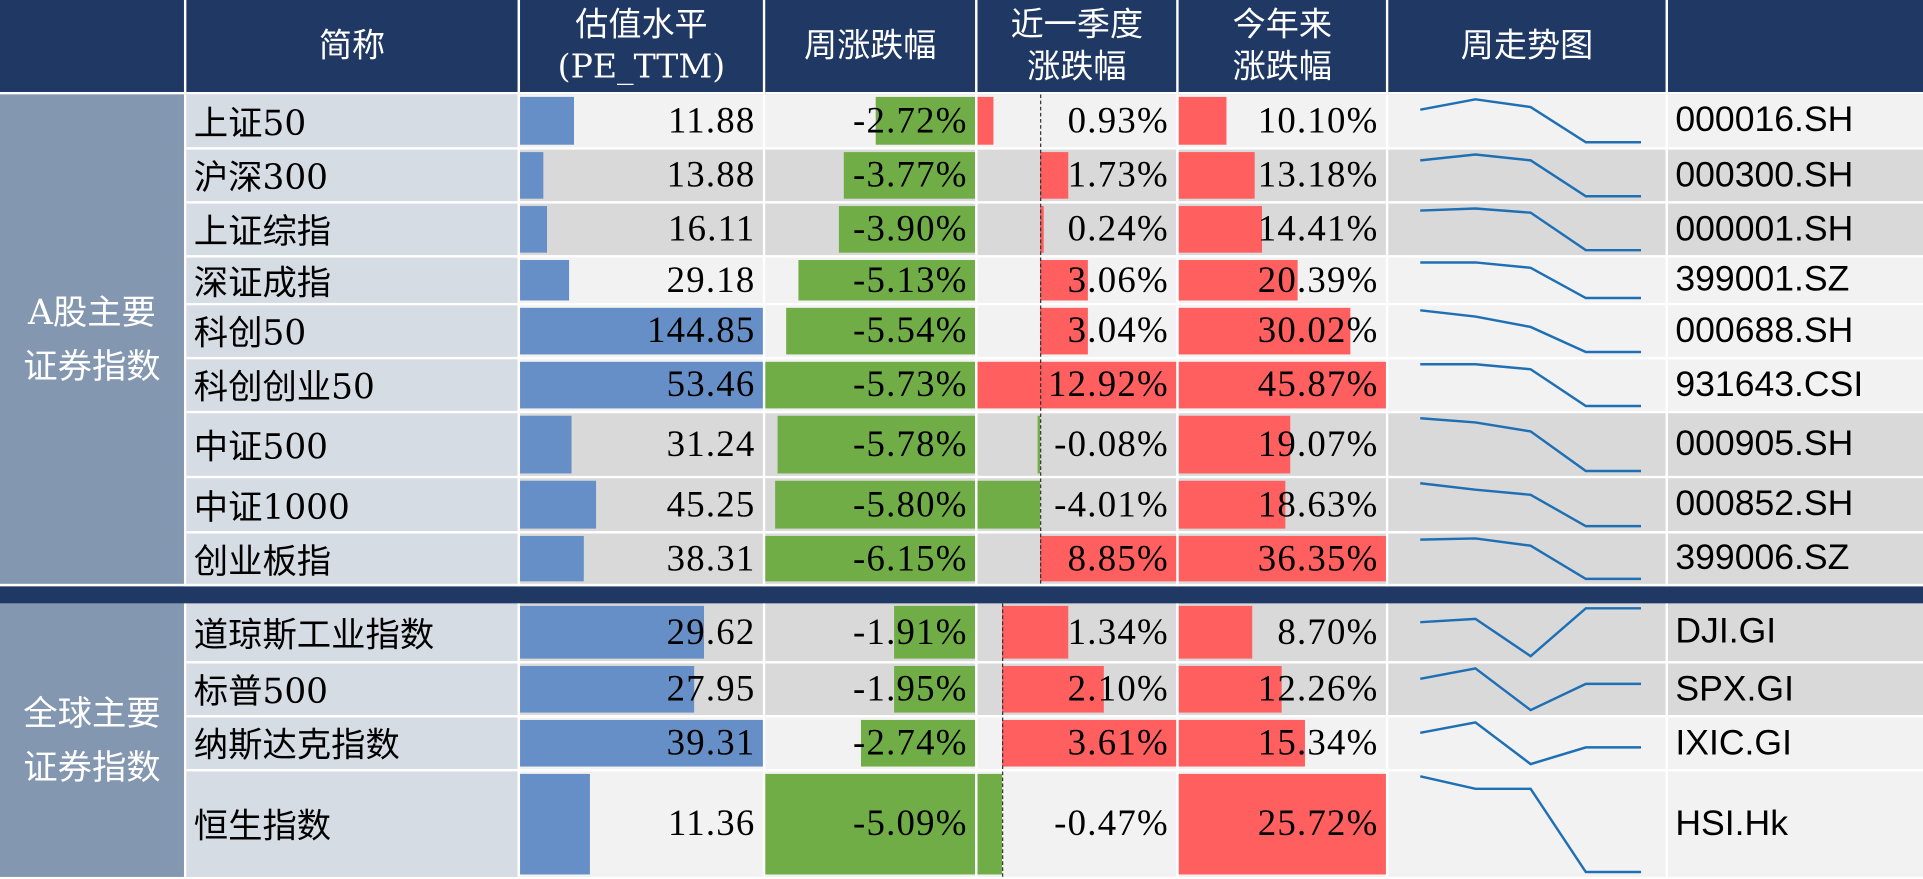 The image size is (1923, 879). What do you see at coordinates (353, 633) in the screenshot?
I see `index-name-cell: 道琼斯工业指数` at bounding box center [353, 633].